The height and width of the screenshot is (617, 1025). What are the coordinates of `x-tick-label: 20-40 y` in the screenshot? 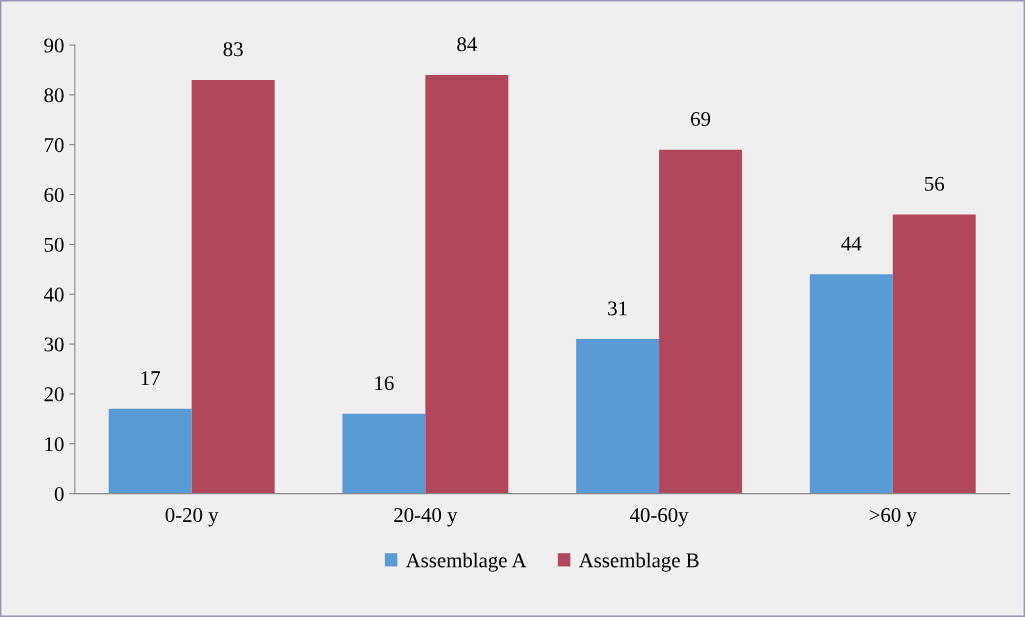 It's located at (426, 517).